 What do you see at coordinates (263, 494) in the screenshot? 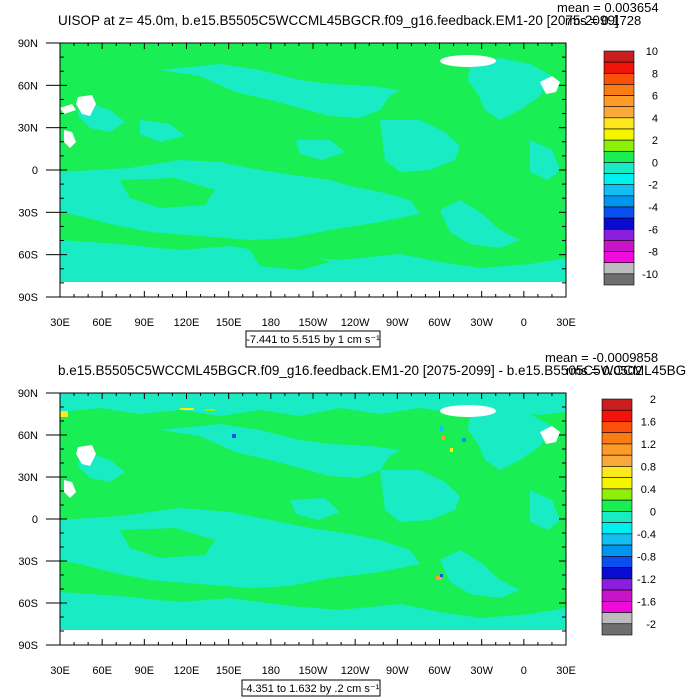
I see `panel-2-anomaly-specks` at bounding box center [263, 494].